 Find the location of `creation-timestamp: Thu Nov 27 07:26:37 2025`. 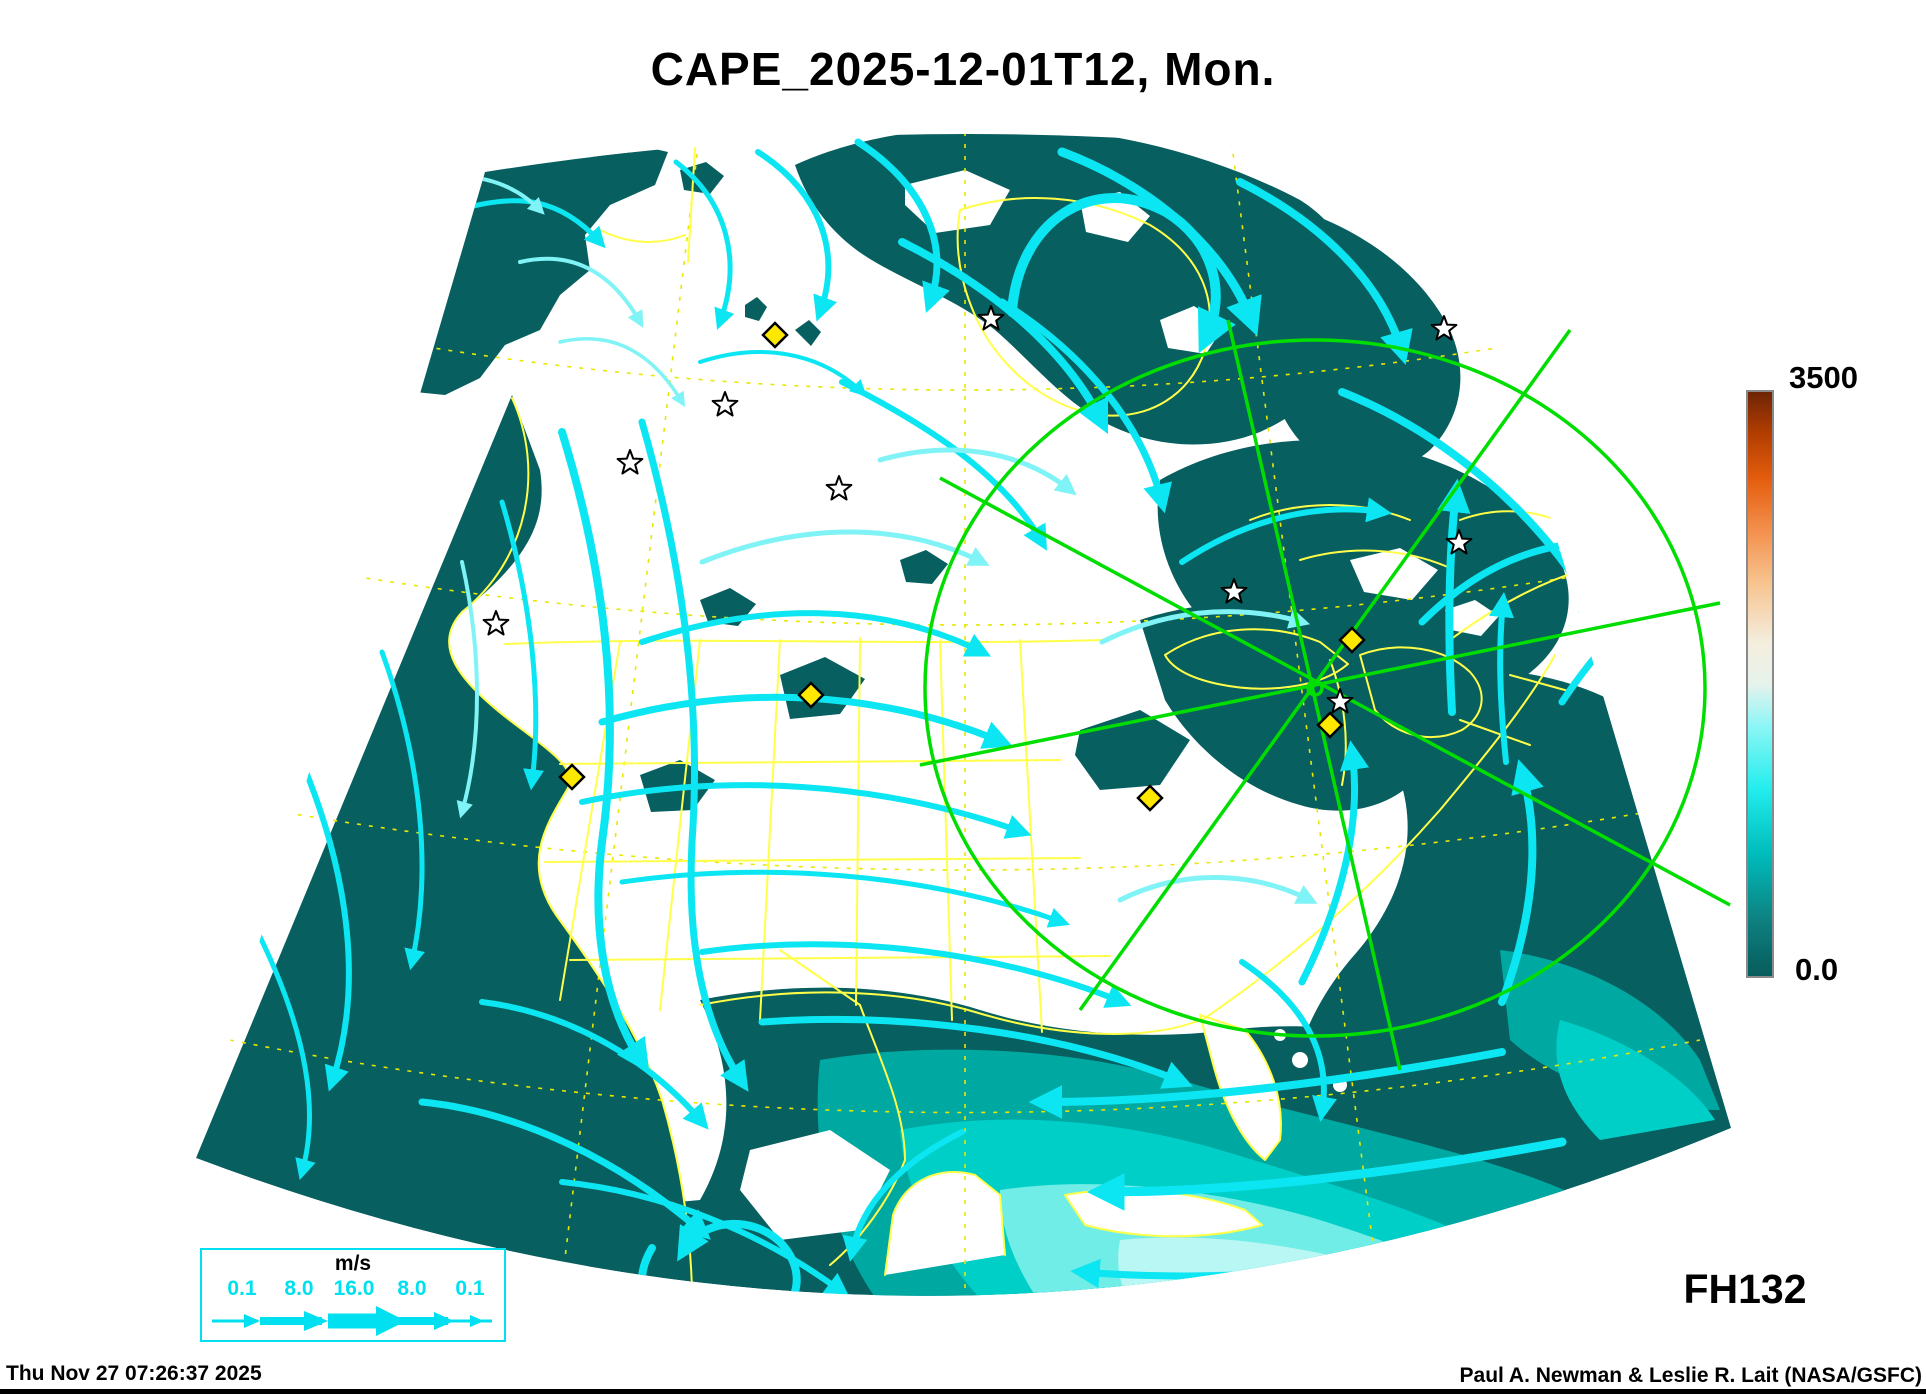

creation-timestamp: Thu Nov 27 07:26:37 2025 is located at coordinates (134, 1373).